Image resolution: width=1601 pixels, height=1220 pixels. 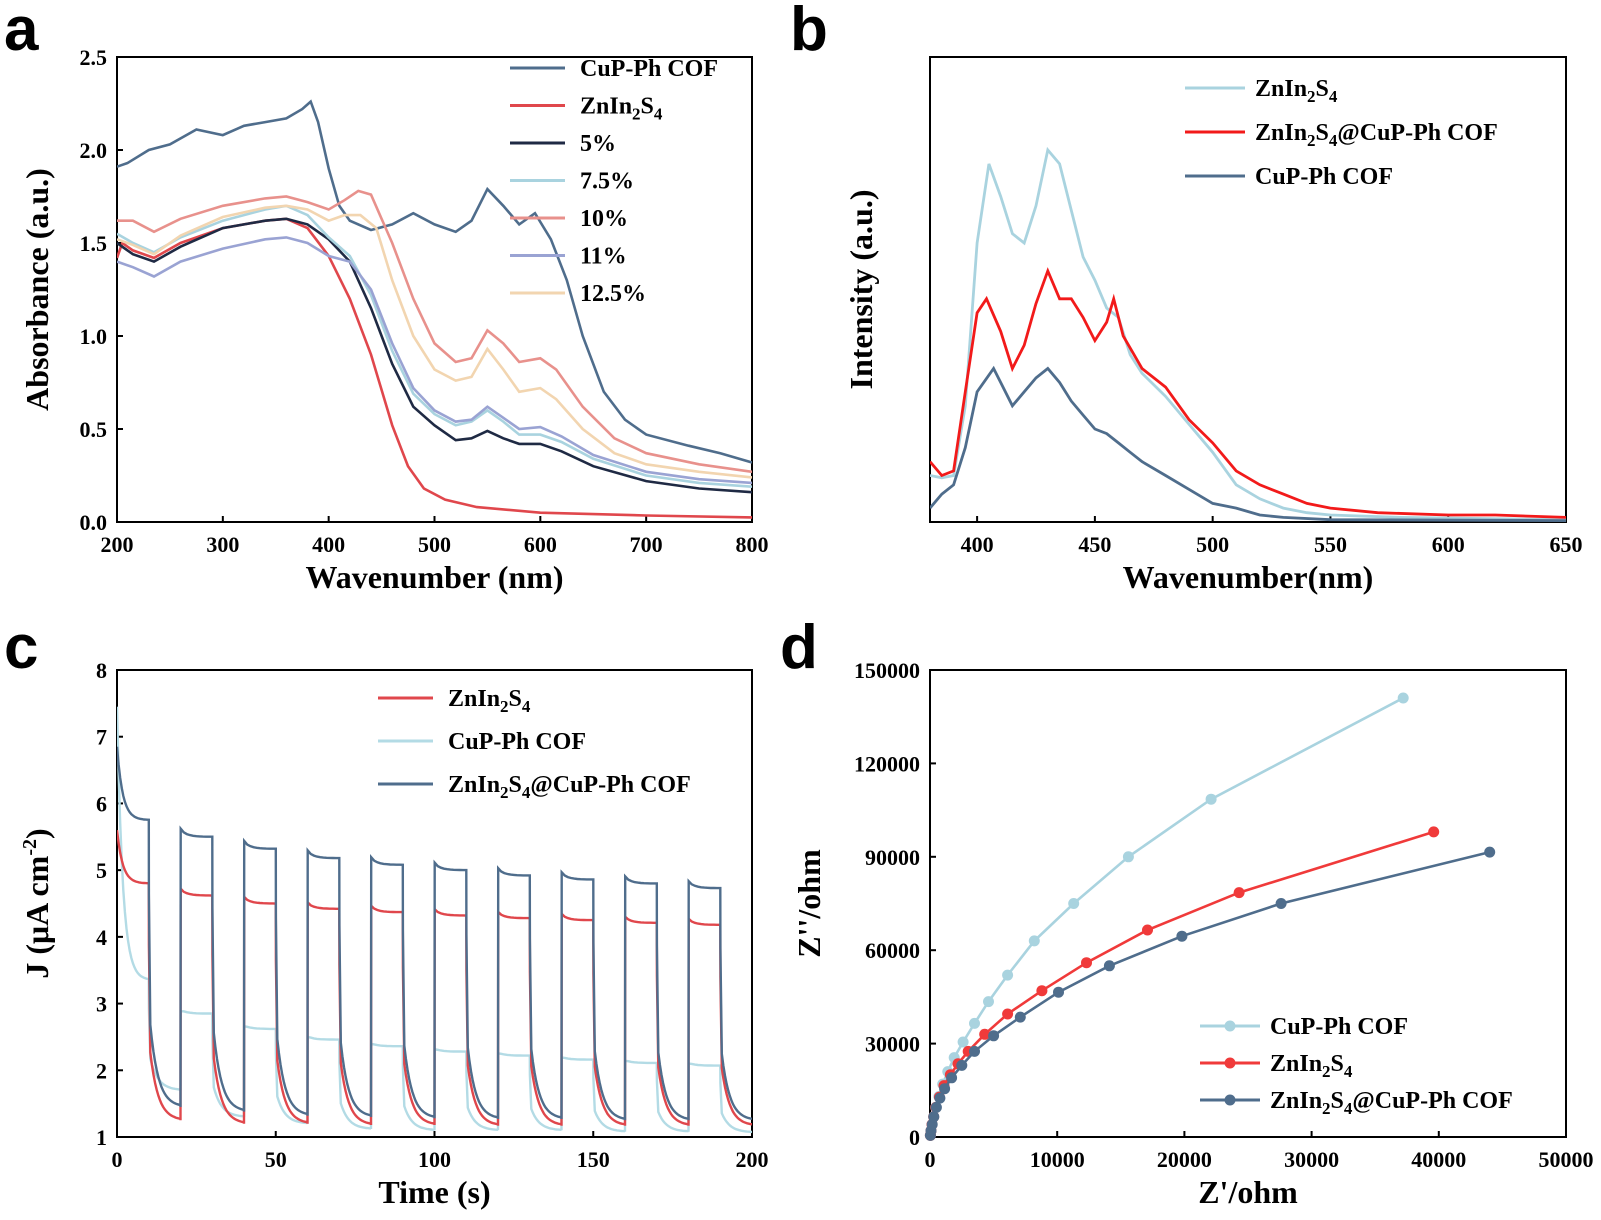 I want to click on legend-entry: 11%, so click(x=603, y=257).